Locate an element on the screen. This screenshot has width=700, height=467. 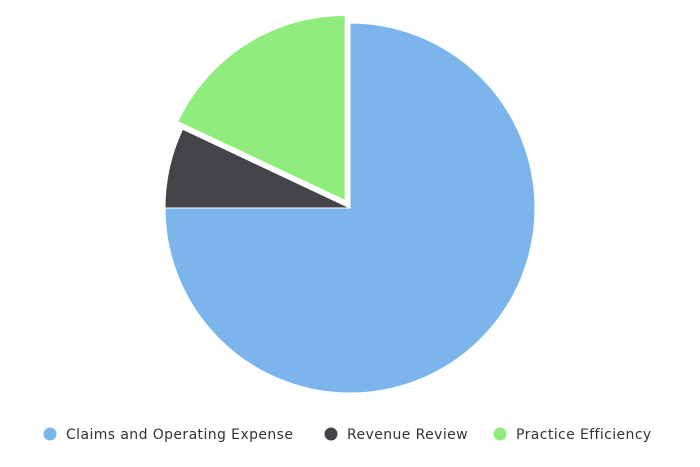
legend-item-claims-and-operating-expense: Claims and Operating Expense is located at coordinates (168, 435).